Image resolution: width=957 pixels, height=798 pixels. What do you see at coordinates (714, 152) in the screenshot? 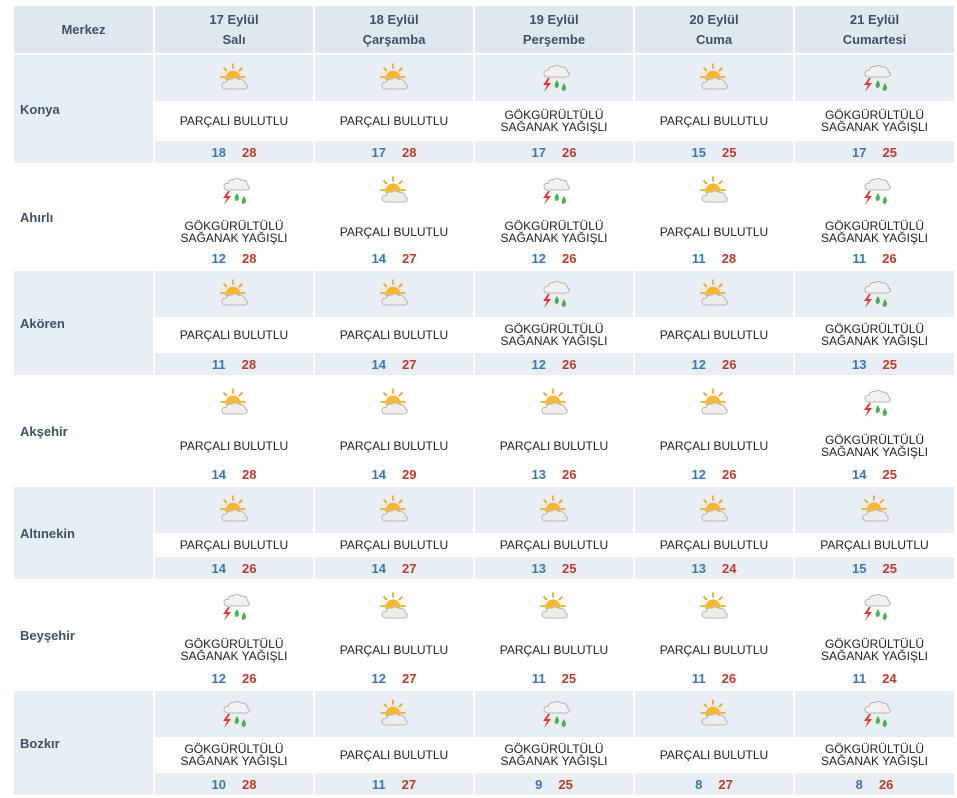
I see `temperature-range: 15 25` at bounding box center [714, 152].